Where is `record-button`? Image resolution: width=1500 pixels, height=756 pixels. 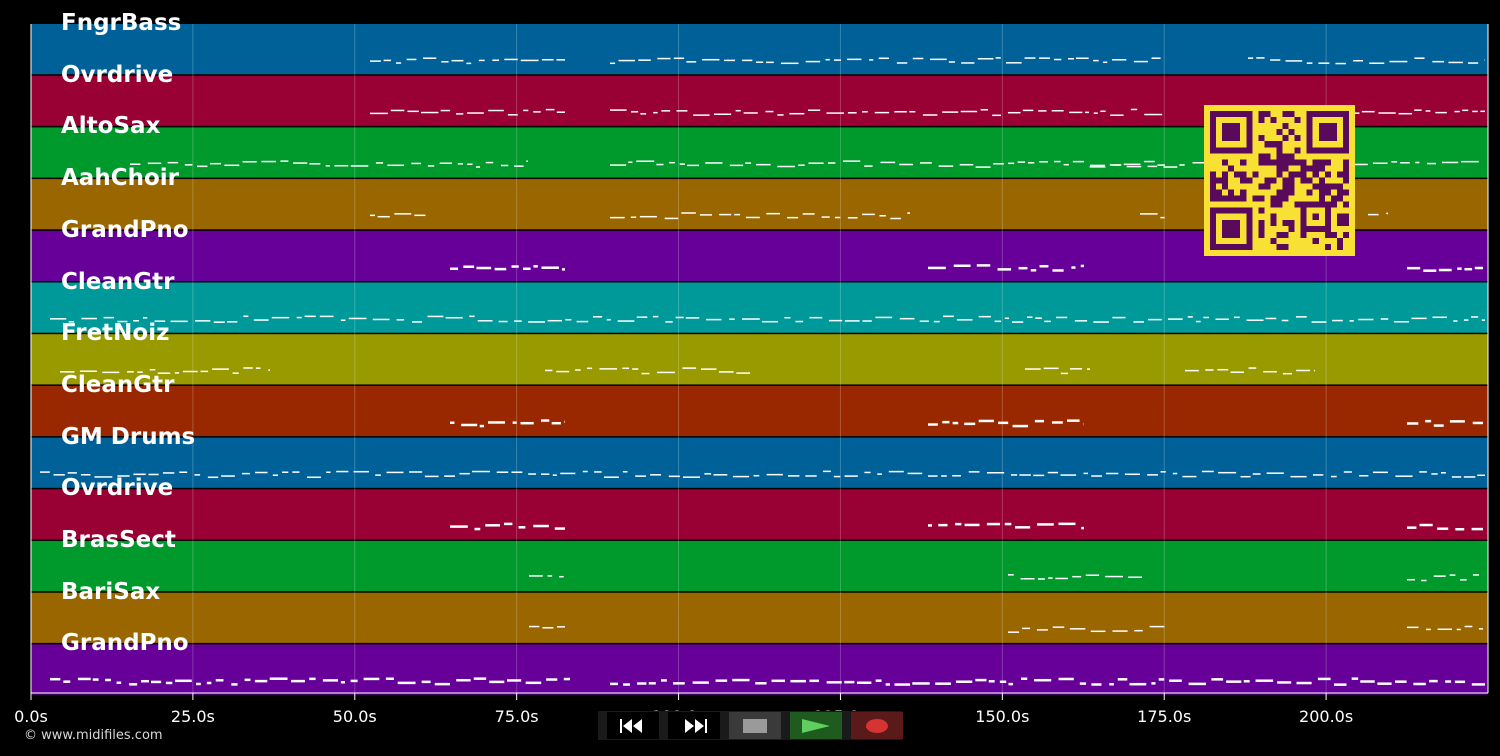 record-button is located at coordinates (877, 725).